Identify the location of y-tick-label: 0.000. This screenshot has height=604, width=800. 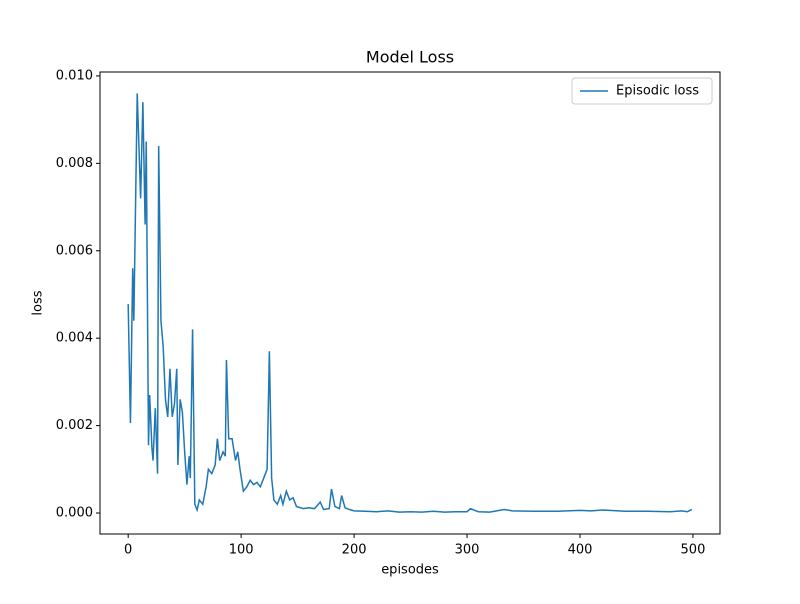
(74, 513).